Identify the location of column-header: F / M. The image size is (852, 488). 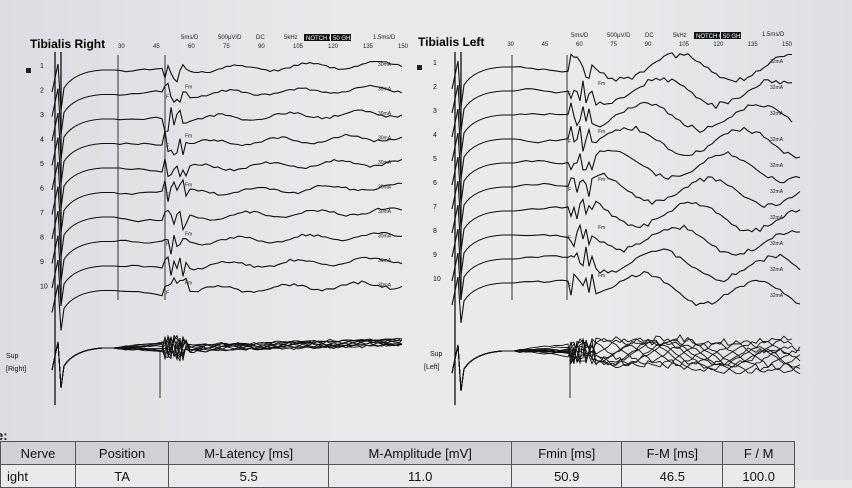
(758, 453).